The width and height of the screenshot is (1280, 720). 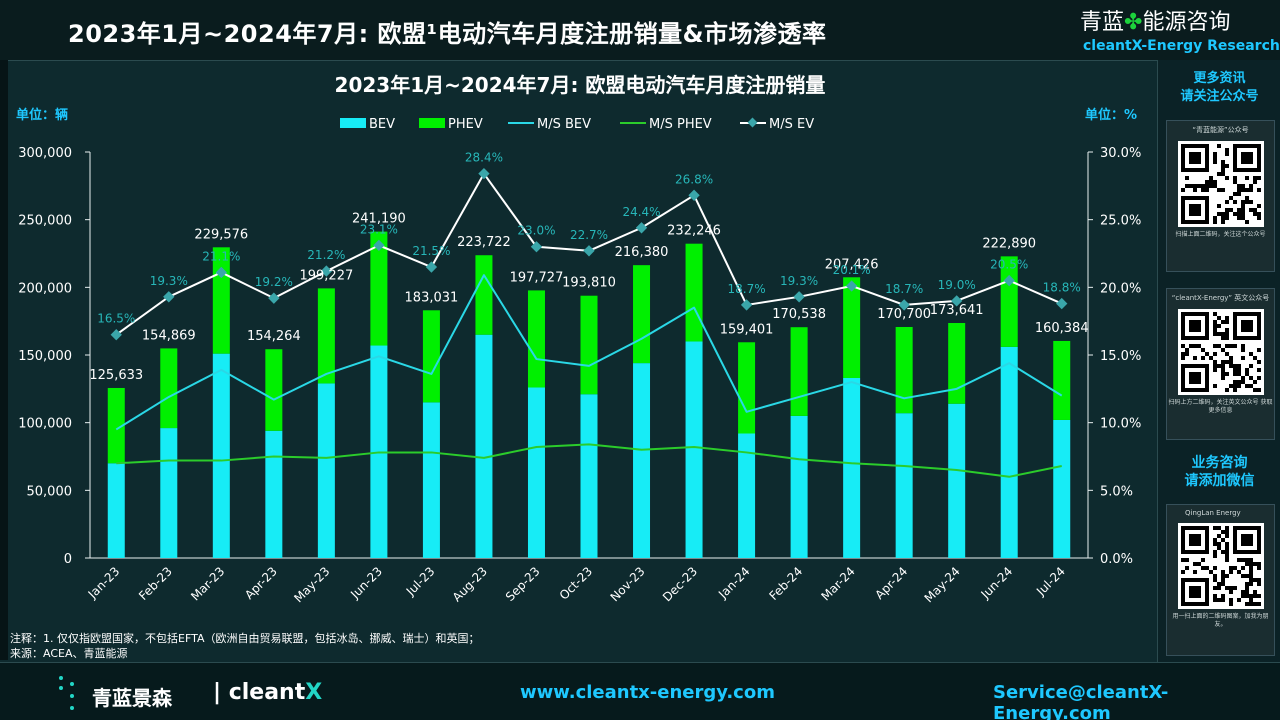 I want to click on legend-label-ms-phev: M/S PHEV, so click(x=680, y=124).